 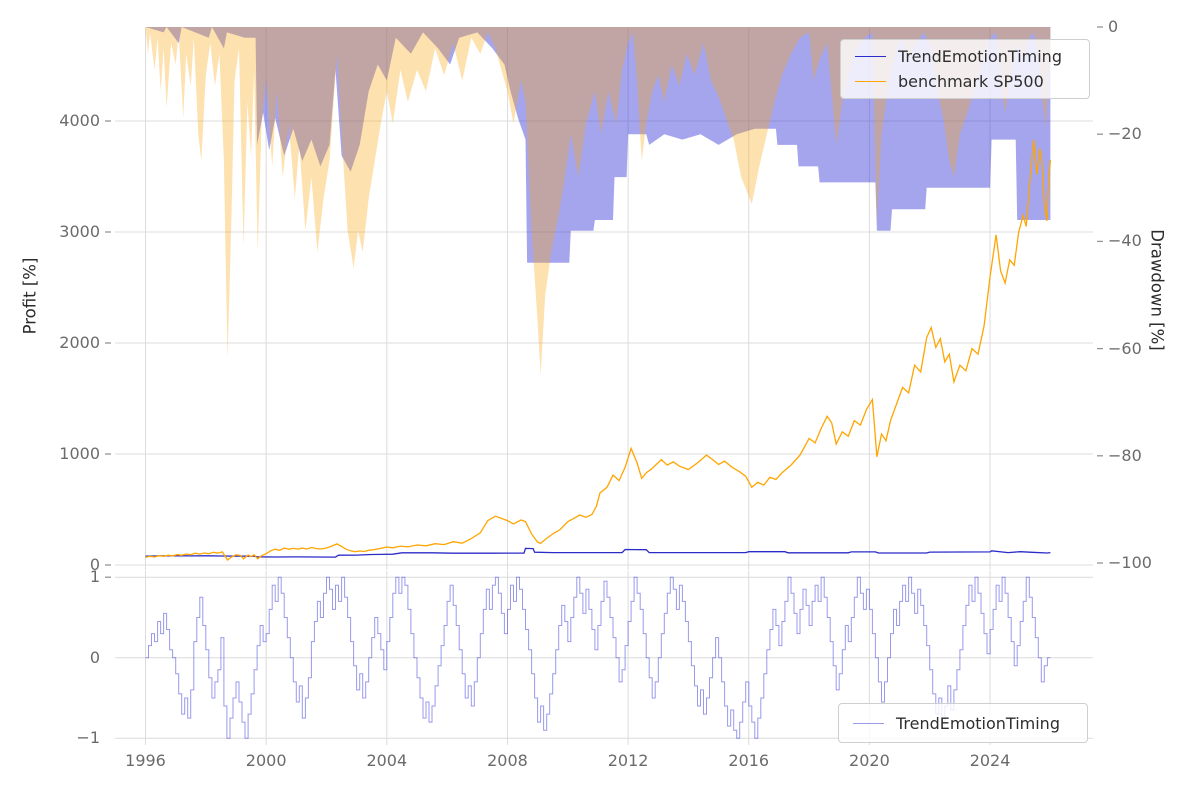 What do you see at coordinates (869, 760) in the screenshot?
I see `year-tick-label: 2020` at bounding box center [869, 760].